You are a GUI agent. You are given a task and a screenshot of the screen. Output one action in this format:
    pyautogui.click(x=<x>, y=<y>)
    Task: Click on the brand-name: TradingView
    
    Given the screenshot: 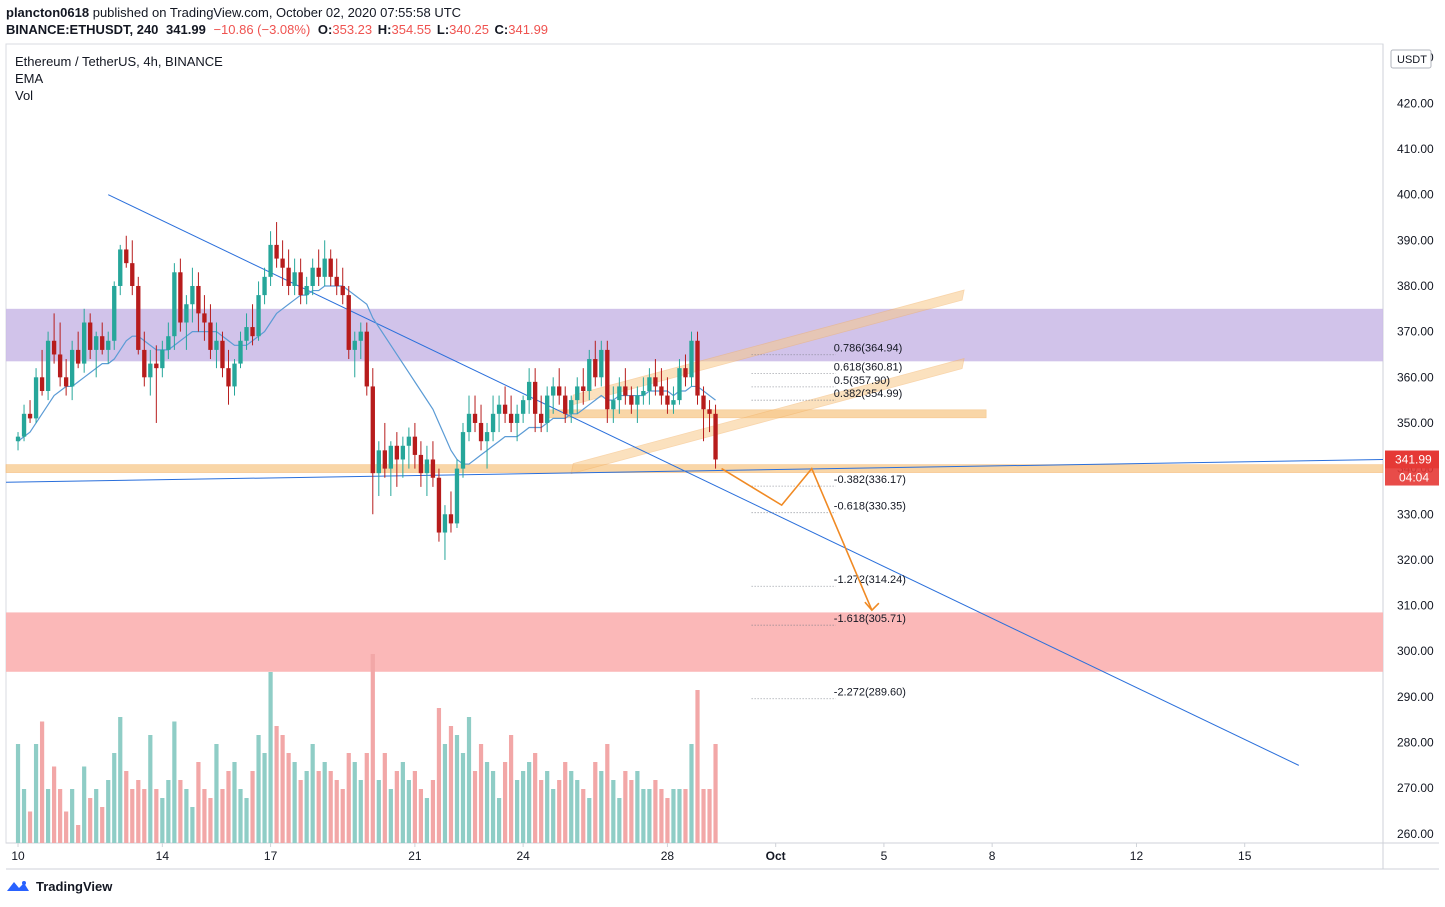 What is the action you would take?
    pyautogui.click(x=74, y=886)
    